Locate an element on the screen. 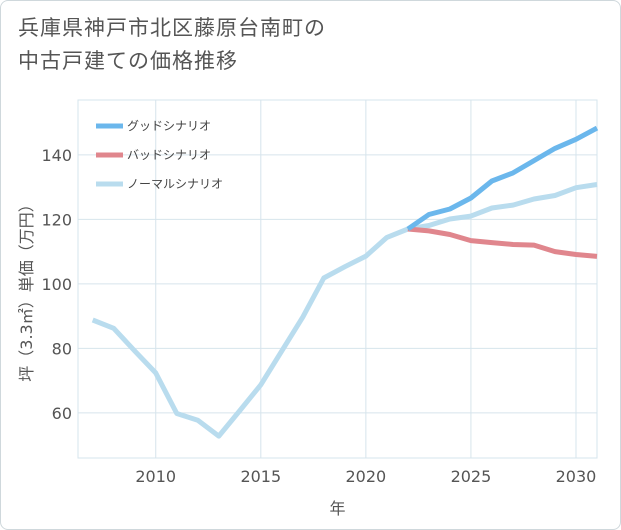 This screenshot has height=530, width=621. x-tick-label: 2020 is located at coordinates (366, 476).